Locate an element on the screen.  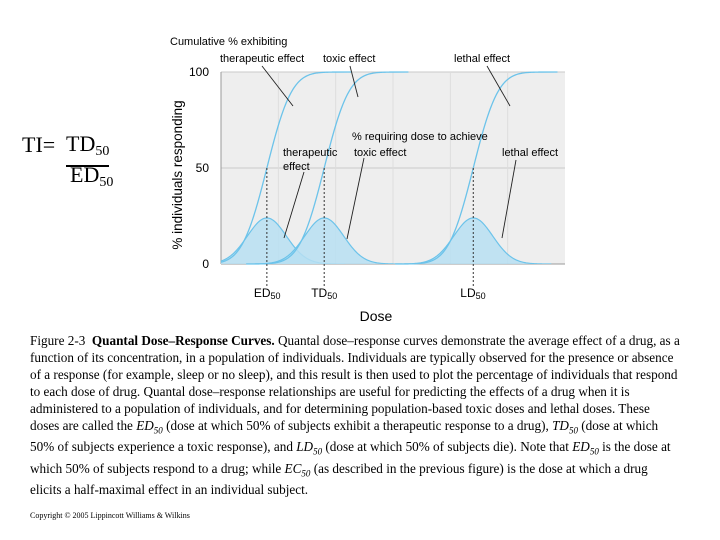
marker-label-td: TD50 is located at coordinates (324, 293).